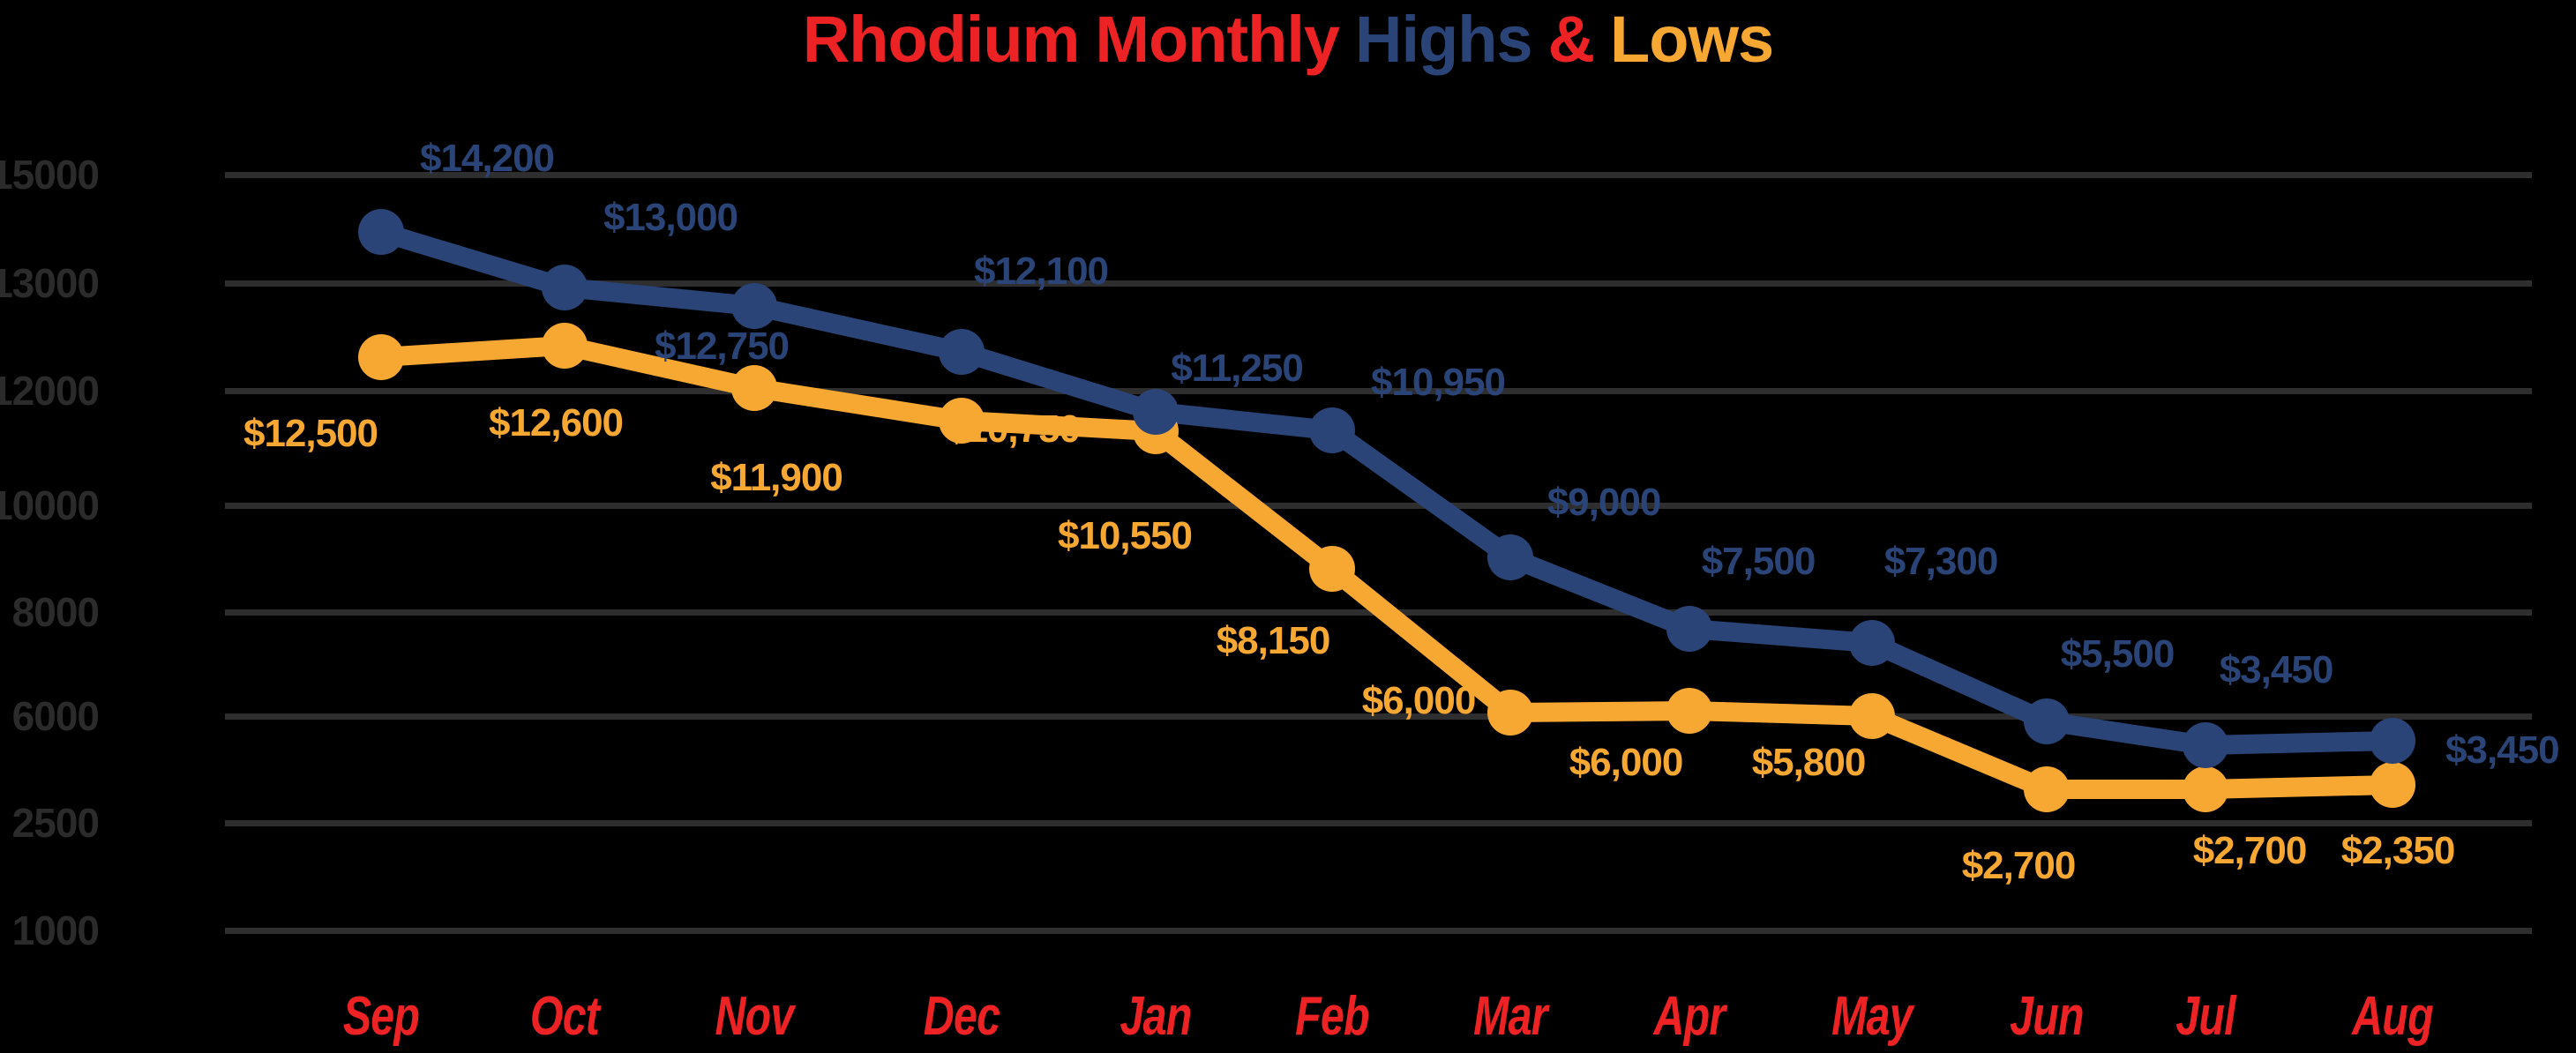 Image resolution: width=2576 pixels, height=1053 pixels. Describe the element at coordinates (1332, 1016) in the screenshot. I see `x-axis-label-feb: Feb` at that location.